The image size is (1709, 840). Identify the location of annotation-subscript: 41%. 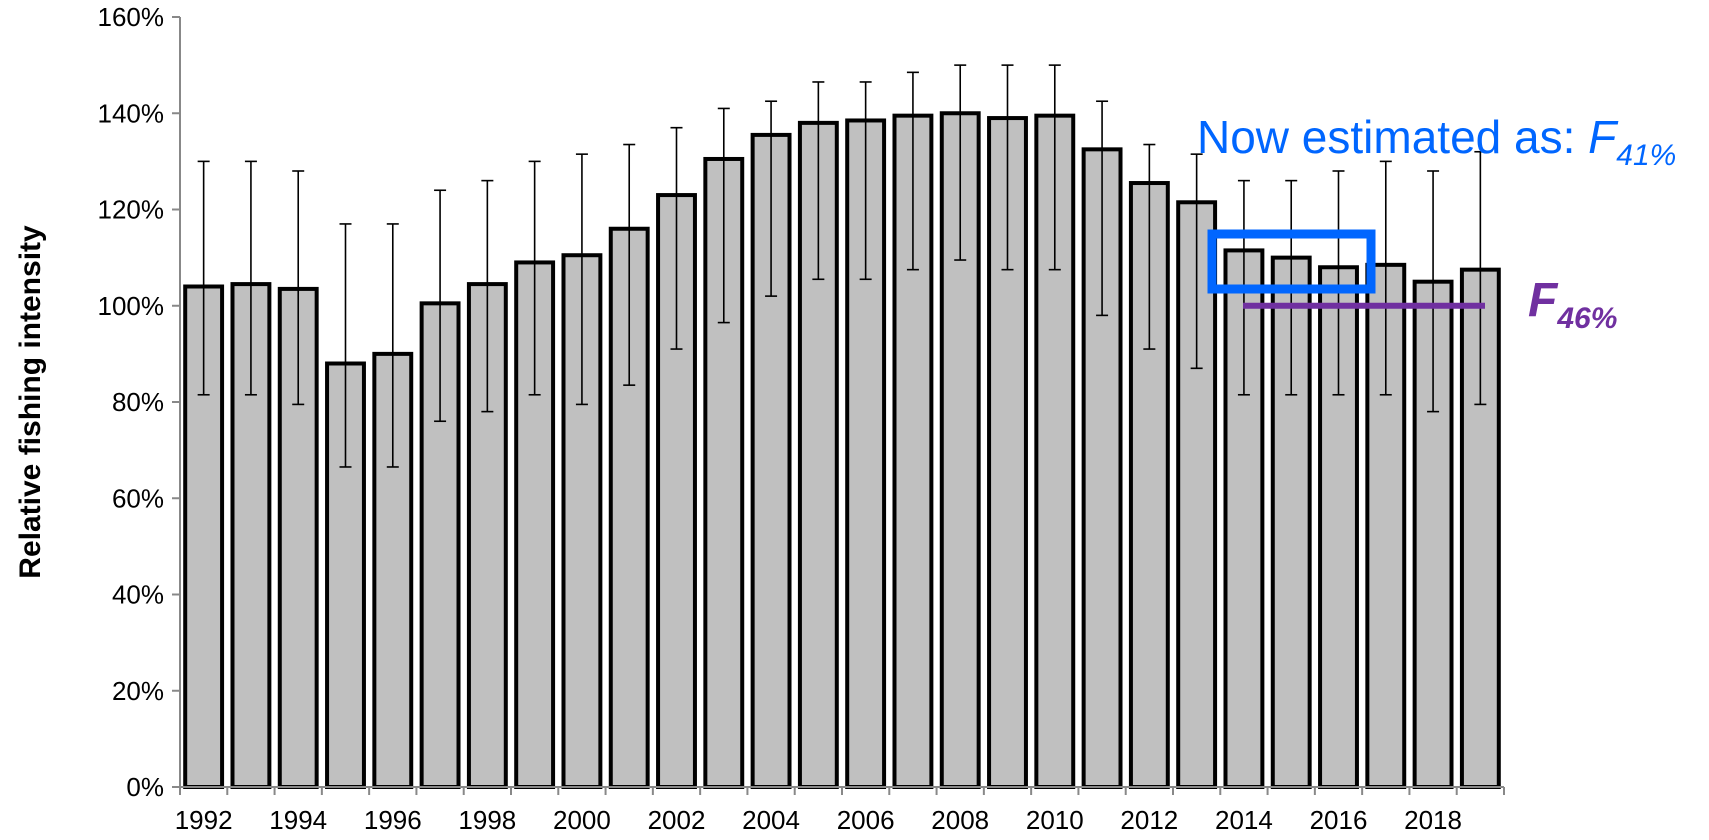
(1646, 155).